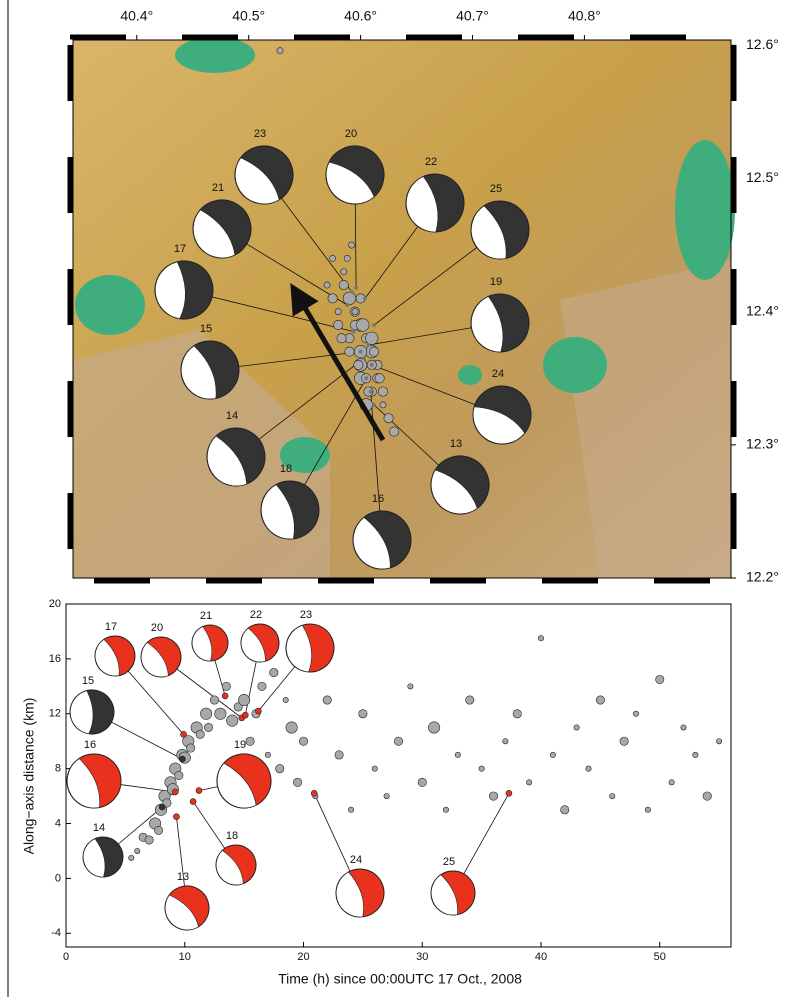  I want to click on x-tick-label: 40.6°, so click(360, 16).